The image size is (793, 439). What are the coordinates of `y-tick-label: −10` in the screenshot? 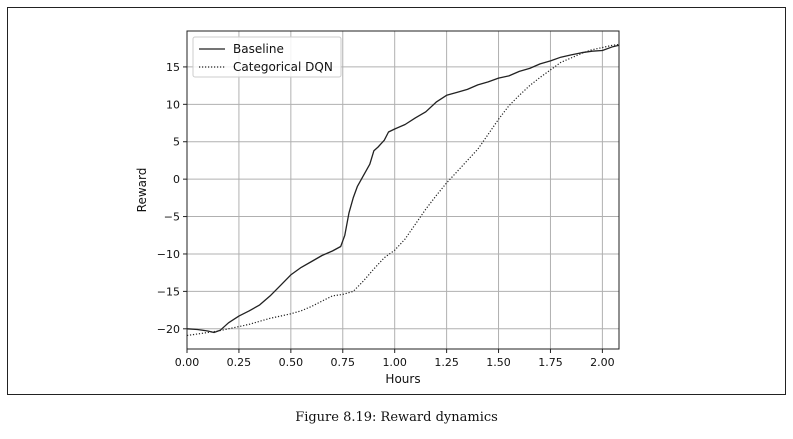 It's located at (168, 254).